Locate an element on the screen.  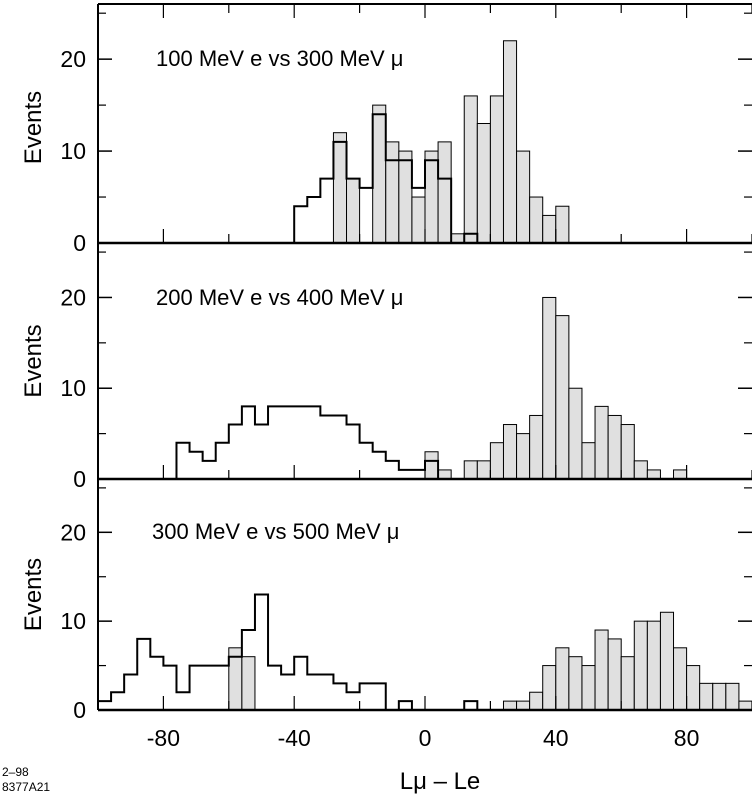
figure-stamp-line-1: 2–98 is located at coordinates (15, 772).